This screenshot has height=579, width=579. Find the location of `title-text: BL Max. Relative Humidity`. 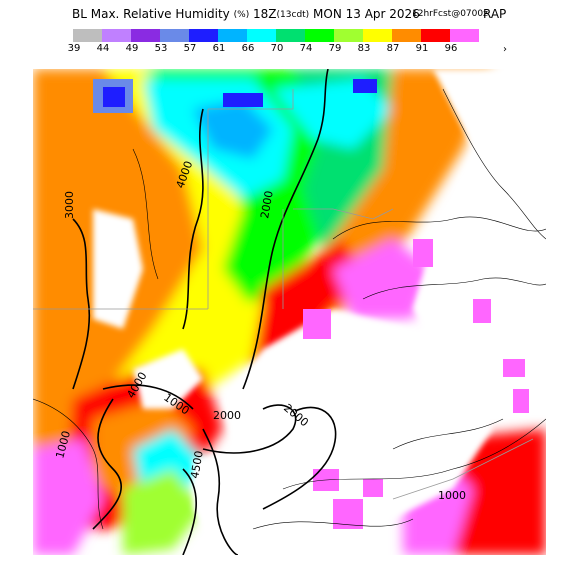

title-text: BL Max. Relative Humidity is located at coordinates (151, 14).